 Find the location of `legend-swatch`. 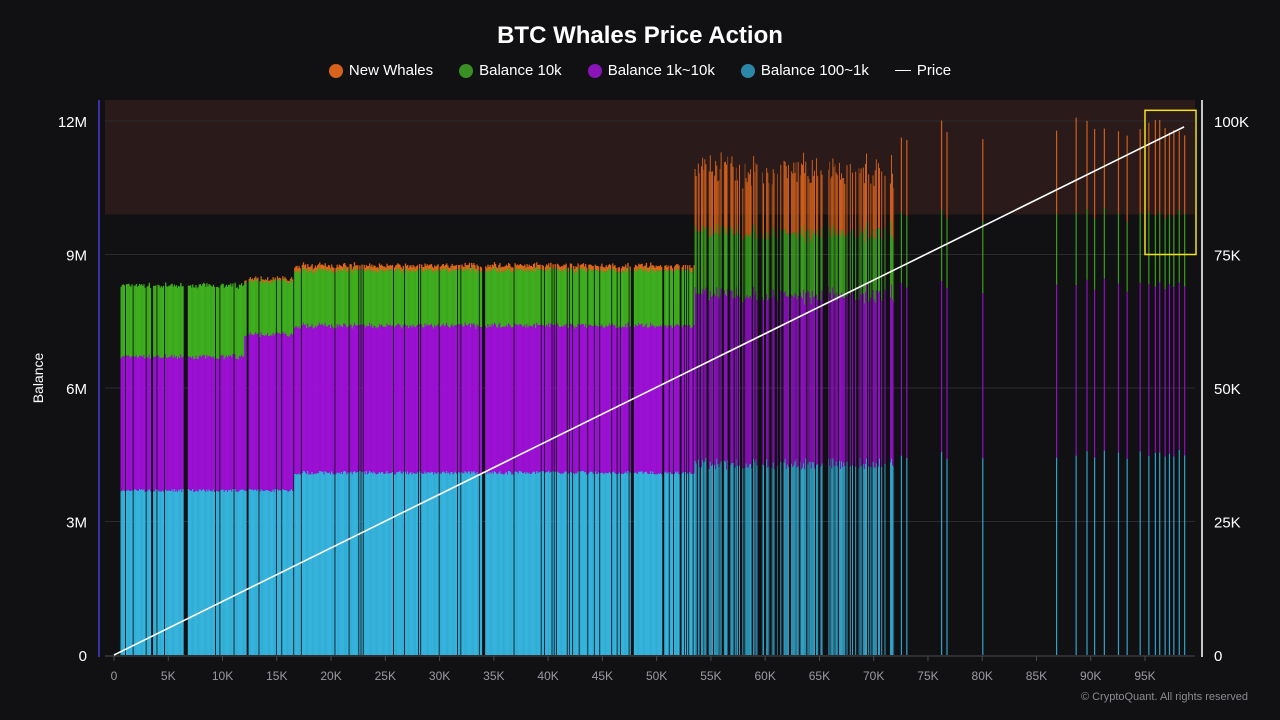

legend-swatch is located at coordinates (594, 70).